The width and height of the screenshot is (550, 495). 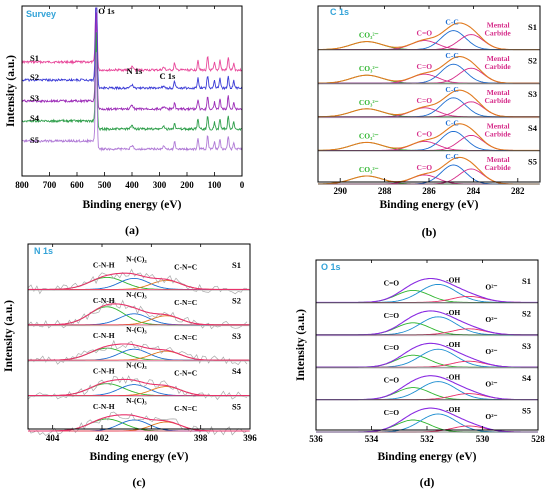 What do you see at coordinates (9, 336) in the screenshot?
I see `panel-c-ylabel: Intensity (a.u.)` at bounding box center [9, 336].